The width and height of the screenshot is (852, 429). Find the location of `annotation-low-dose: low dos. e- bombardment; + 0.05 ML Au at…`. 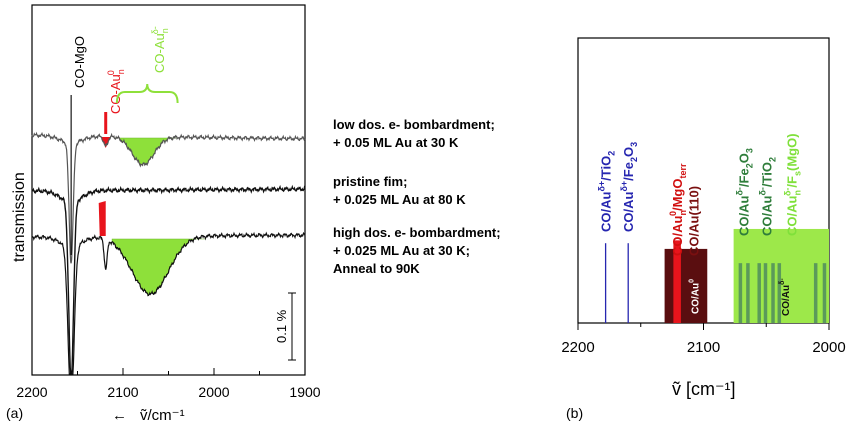

annotation-low-dose: low dos. e- bombardment; + 0.05 ML Au at… is located at coordinates (415, 133).